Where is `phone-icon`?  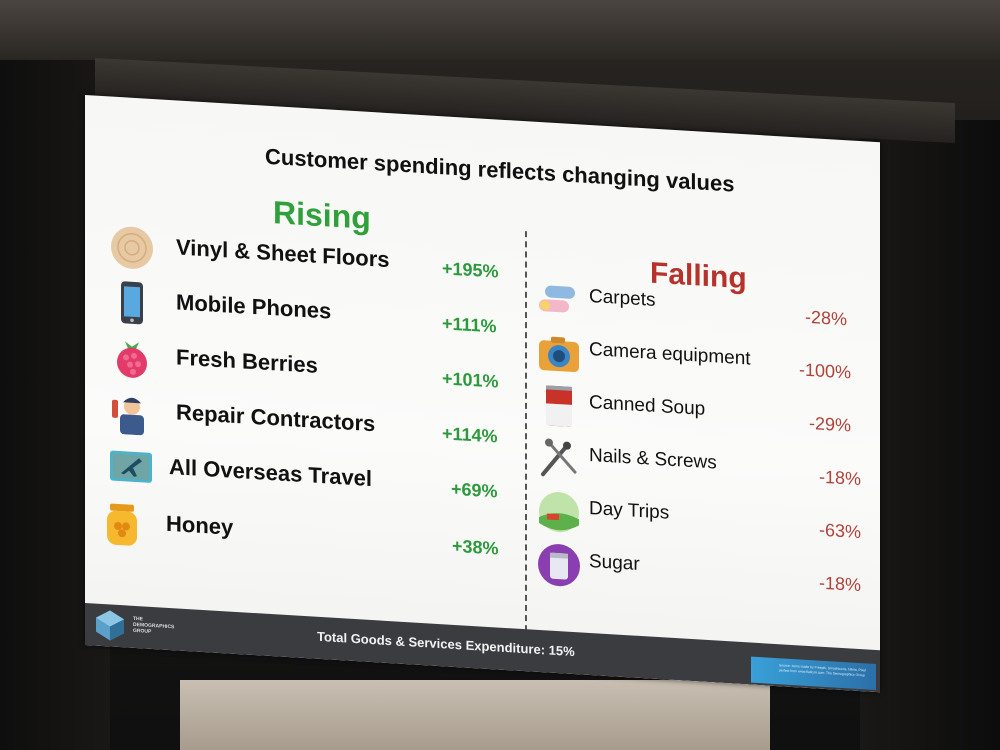 phone-icon is located at coordinates (132, 303).